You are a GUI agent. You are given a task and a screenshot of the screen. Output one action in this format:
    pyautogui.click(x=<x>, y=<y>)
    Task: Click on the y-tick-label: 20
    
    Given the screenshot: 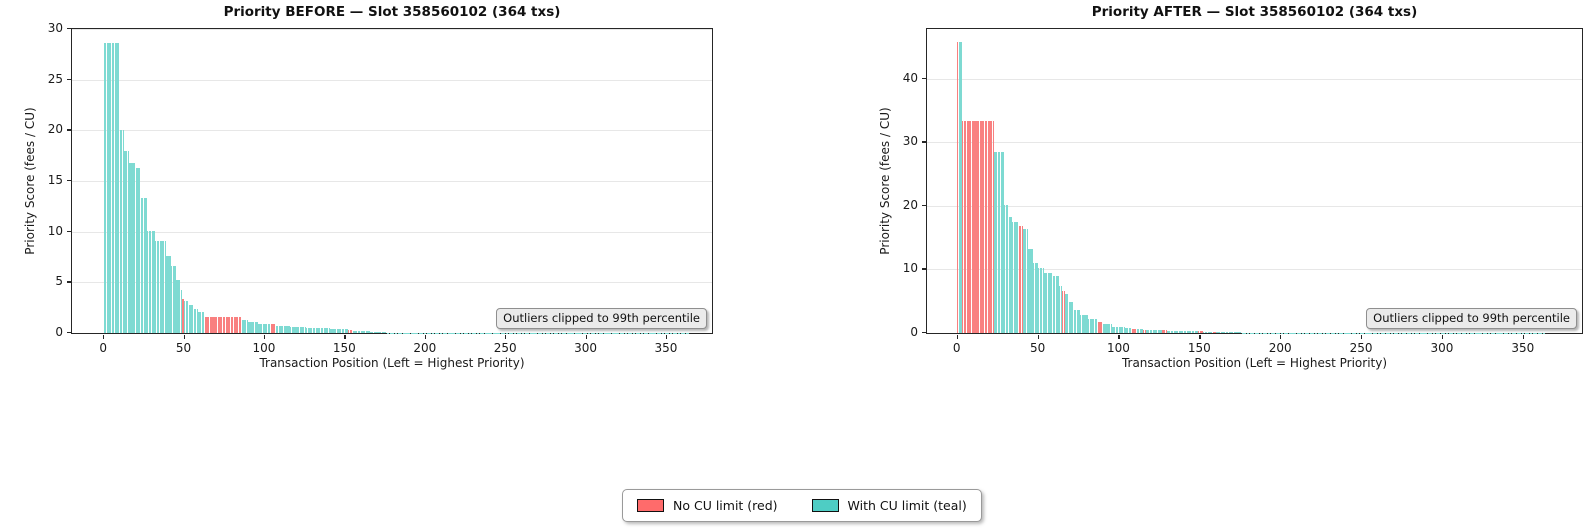 What is the action you would take?
    pyautogui.click(x=910, y=204)
    